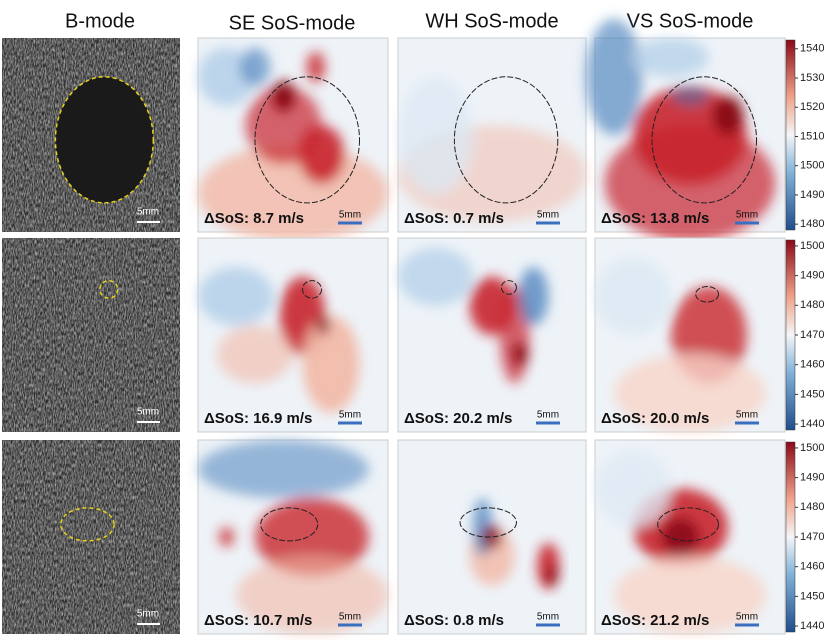 This screenshot has width=830, height=640. I want to click on delta-sos: ΔSoS: 21.2 m/s, so click(655, 620).